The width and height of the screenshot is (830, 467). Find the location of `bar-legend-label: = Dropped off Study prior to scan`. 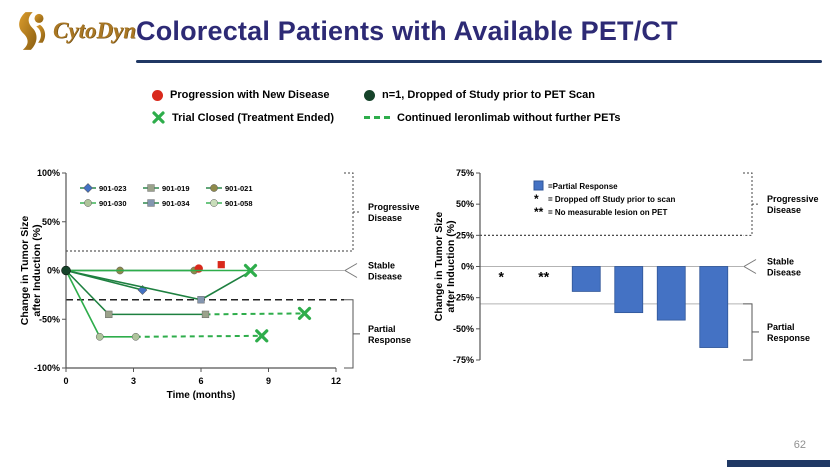

bar-legend-label: = Dropped off Study prior to scan is located at coordinates (611, 199).